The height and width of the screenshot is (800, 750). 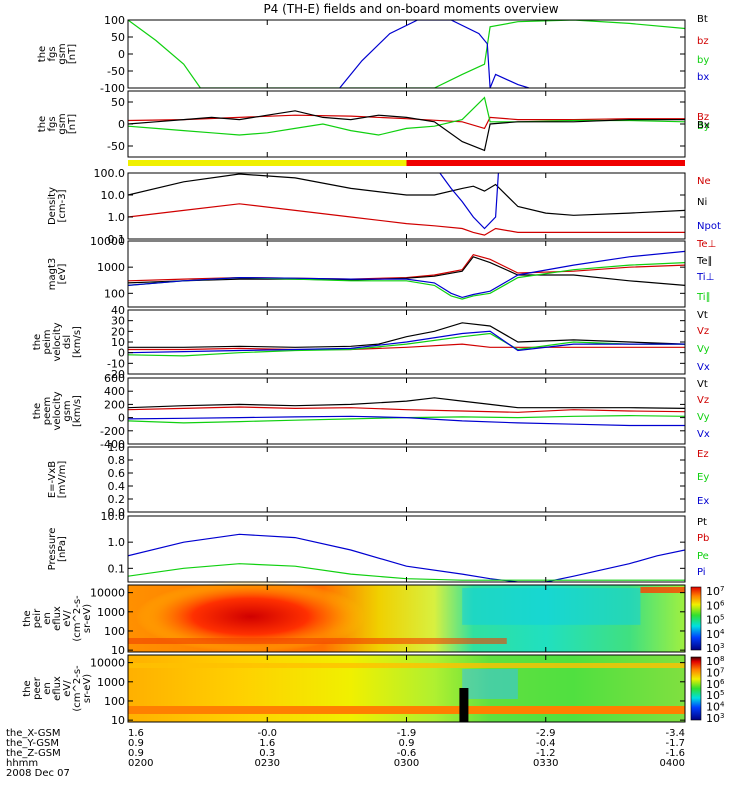 I want to click on legend-By: By, so click(x=703, y=126).